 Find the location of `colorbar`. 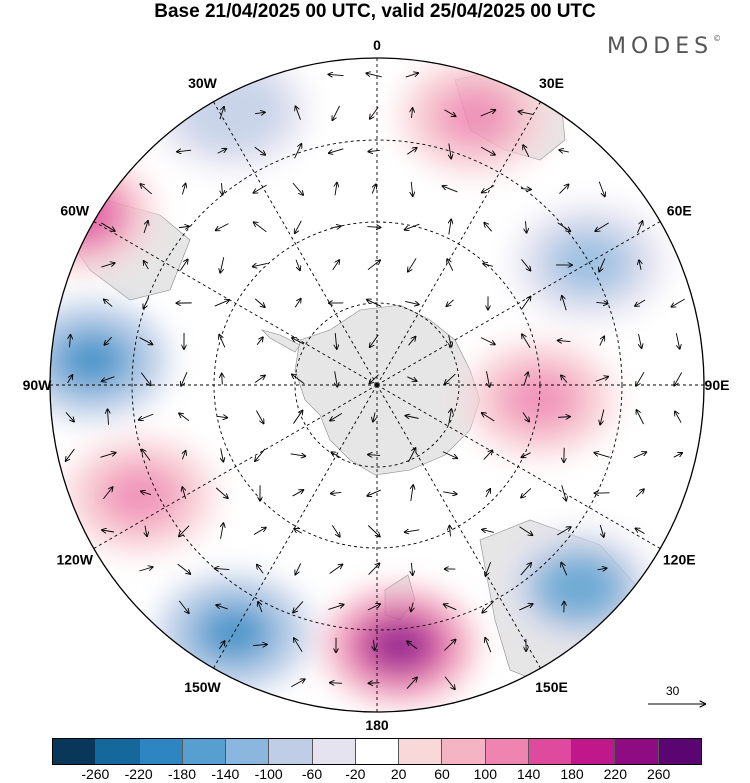

colorbar is located at coordinates (377, 751).